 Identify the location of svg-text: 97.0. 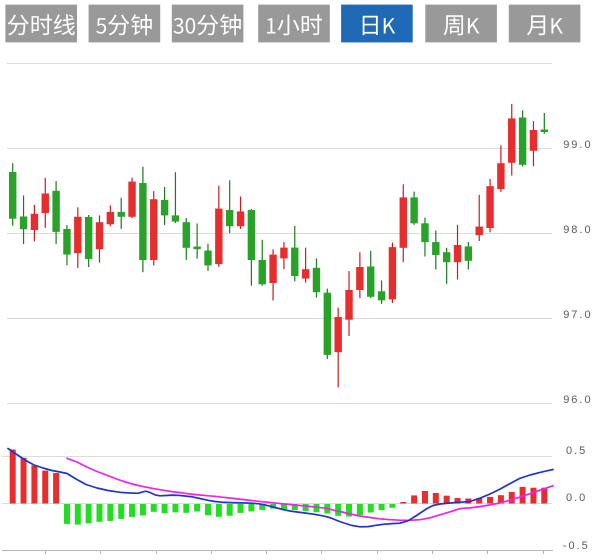
(577, 315).